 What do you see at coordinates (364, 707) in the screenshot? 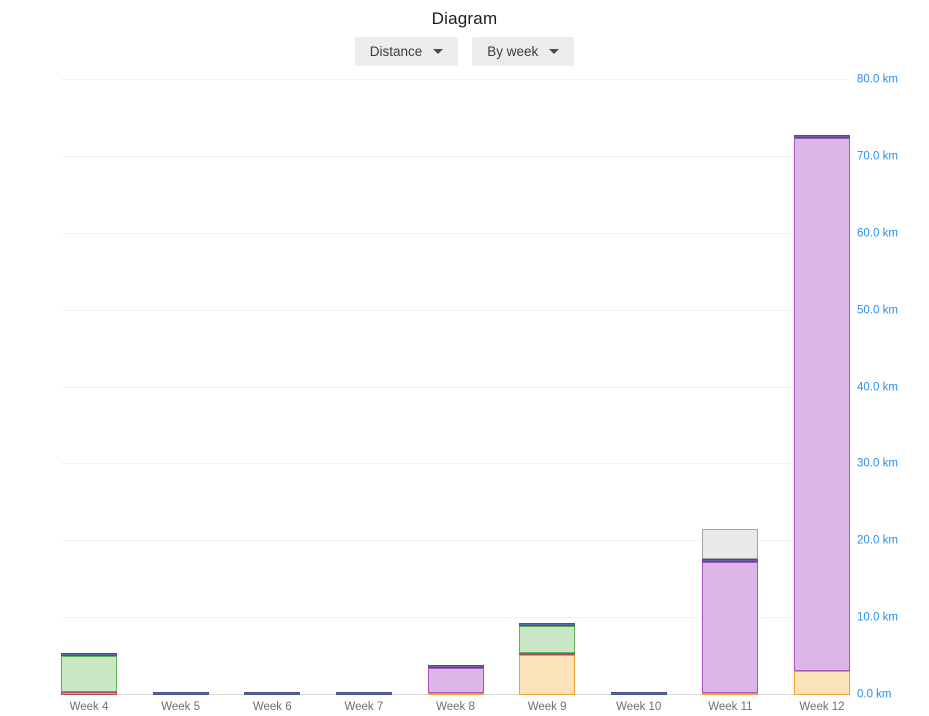
I see `x-axis-label: Week 7` at bounding box center [364, 707].